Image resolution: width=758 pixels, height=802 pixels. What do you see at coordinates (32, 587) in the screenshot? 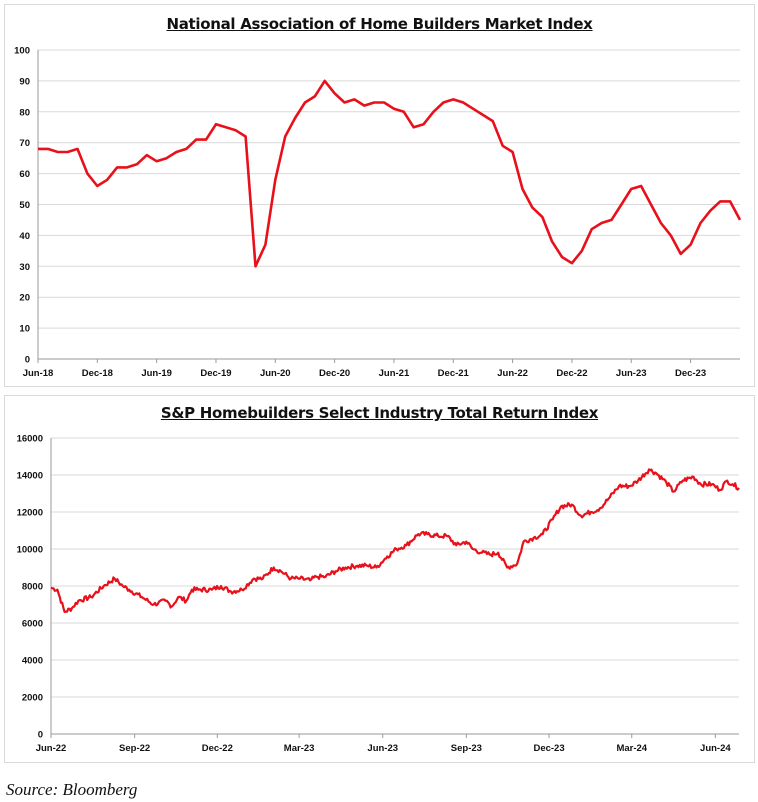
I see `y-tick-label: 8000` at bounding box center [32, 587].